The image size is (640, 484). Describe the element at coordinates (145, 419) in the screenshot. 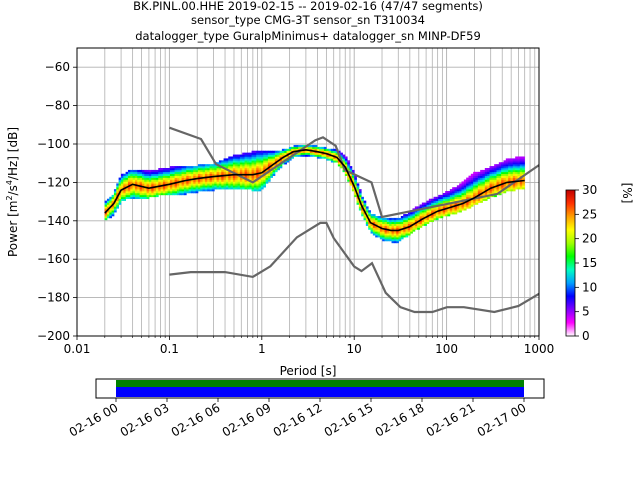

I see `timeline-tick-label: 02-16 03` at that location.